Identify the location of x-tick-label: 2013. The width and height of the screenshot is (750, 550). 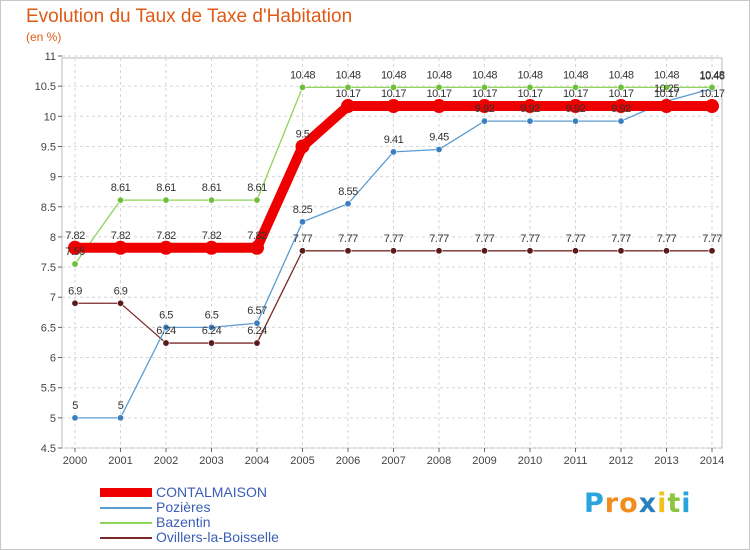
(666, 461).